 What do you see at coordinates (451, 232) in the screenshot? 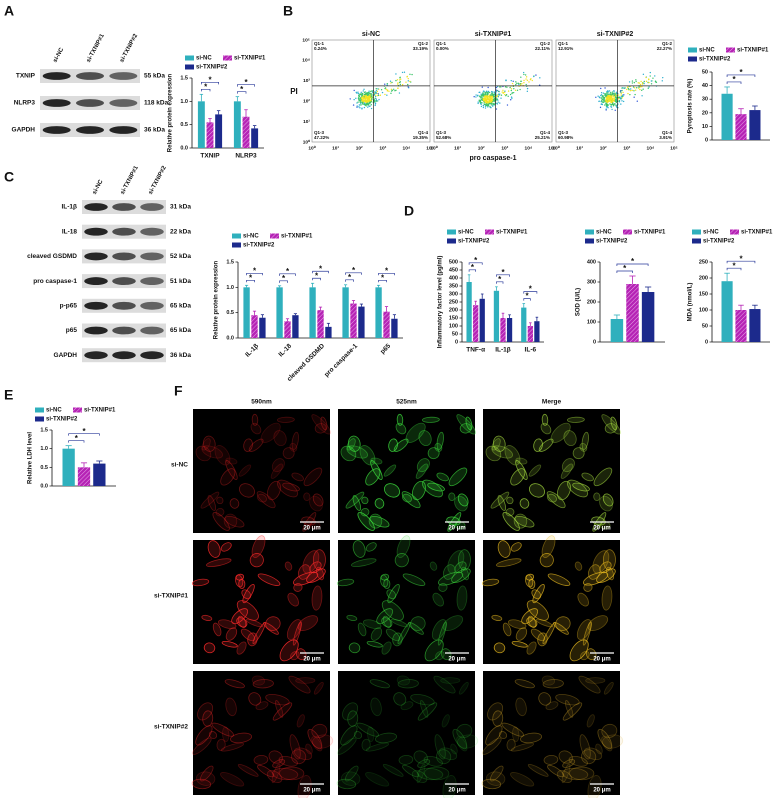
I see `legend-swatch` at bounding box center [451, 232].